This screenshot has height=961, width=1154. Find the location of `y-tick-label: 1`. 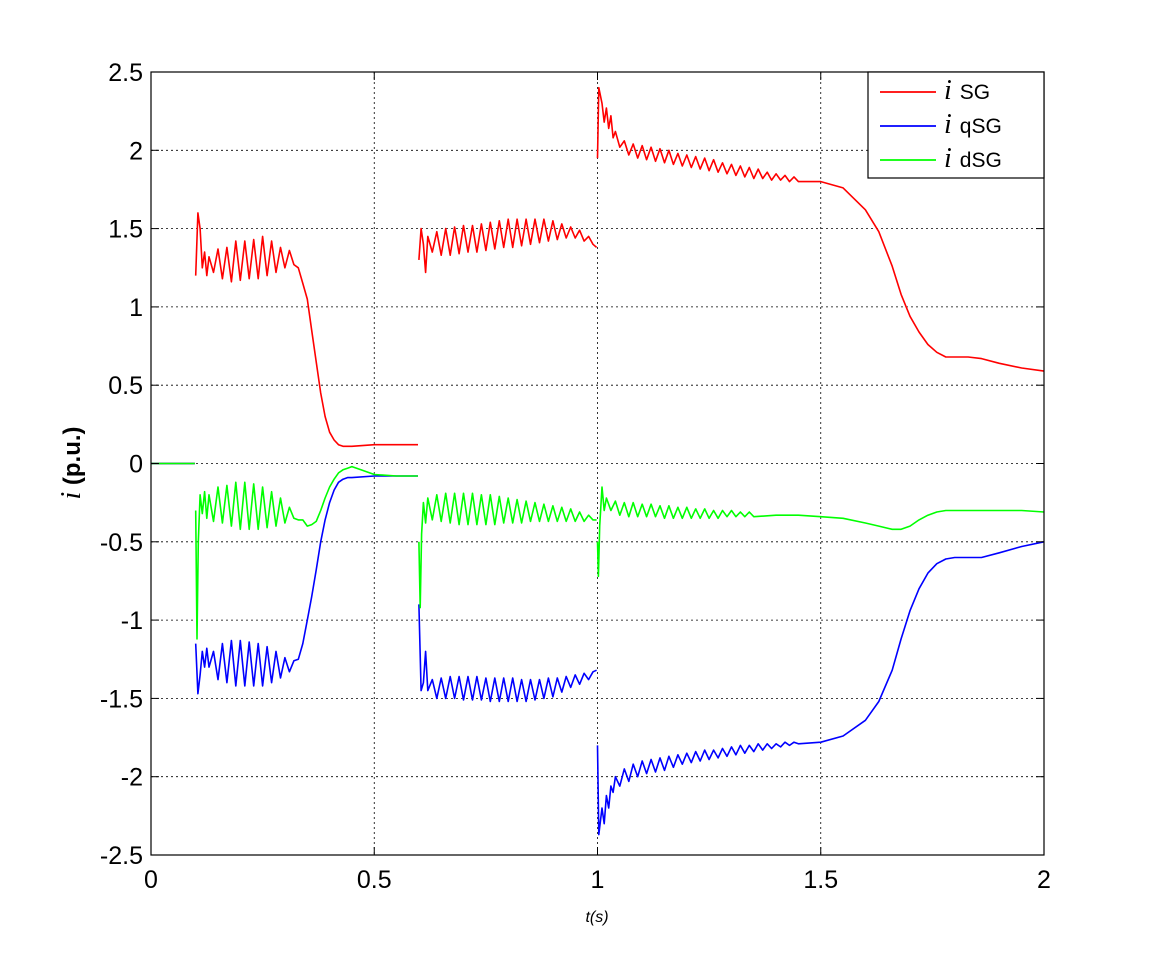

y-tick-label: 1 is located at coordinates (136, 308).